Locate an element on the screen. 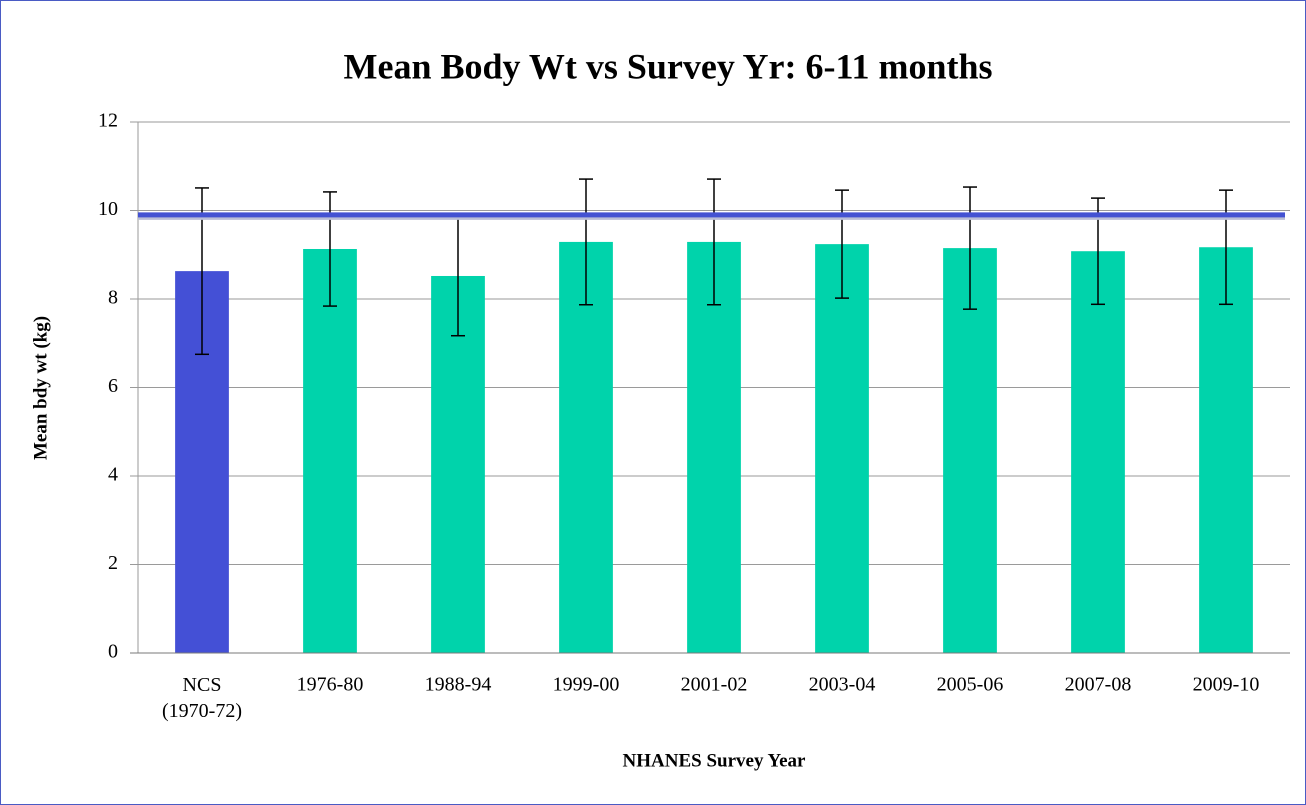  x-axis-label: NHANES Survey Year is located at coordinates (715, 760).